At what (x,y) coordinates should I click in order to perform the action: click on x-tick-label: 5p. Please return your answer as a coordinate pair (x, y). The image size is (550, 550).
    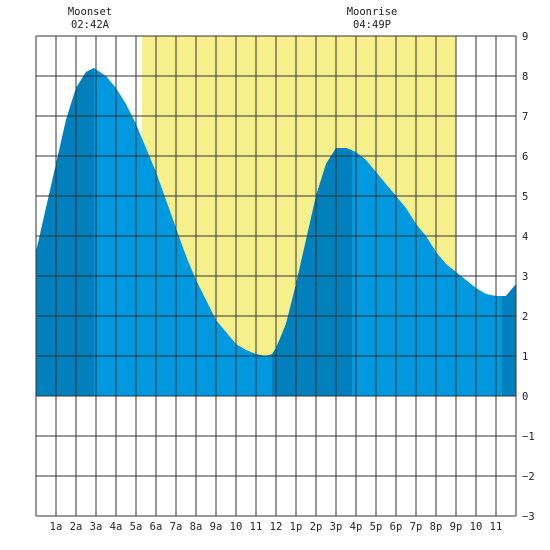
    Looking at the image, I should click on (376, 527).